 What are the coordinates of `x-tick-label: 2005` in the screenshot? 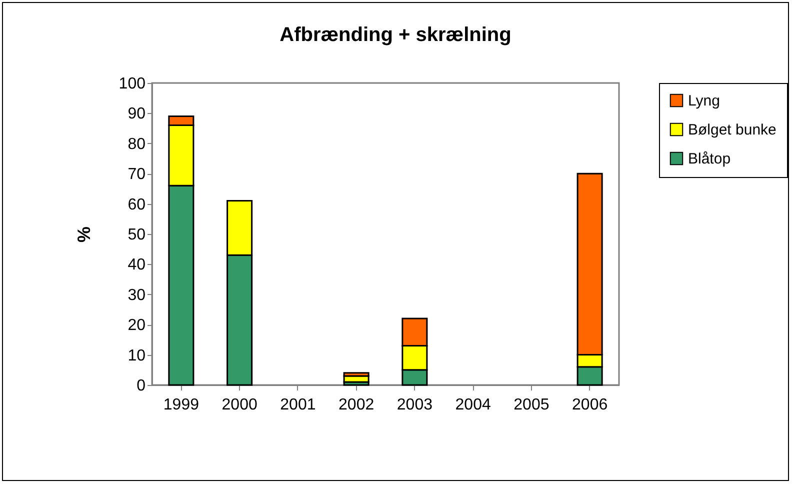 It's located at (532, 405).